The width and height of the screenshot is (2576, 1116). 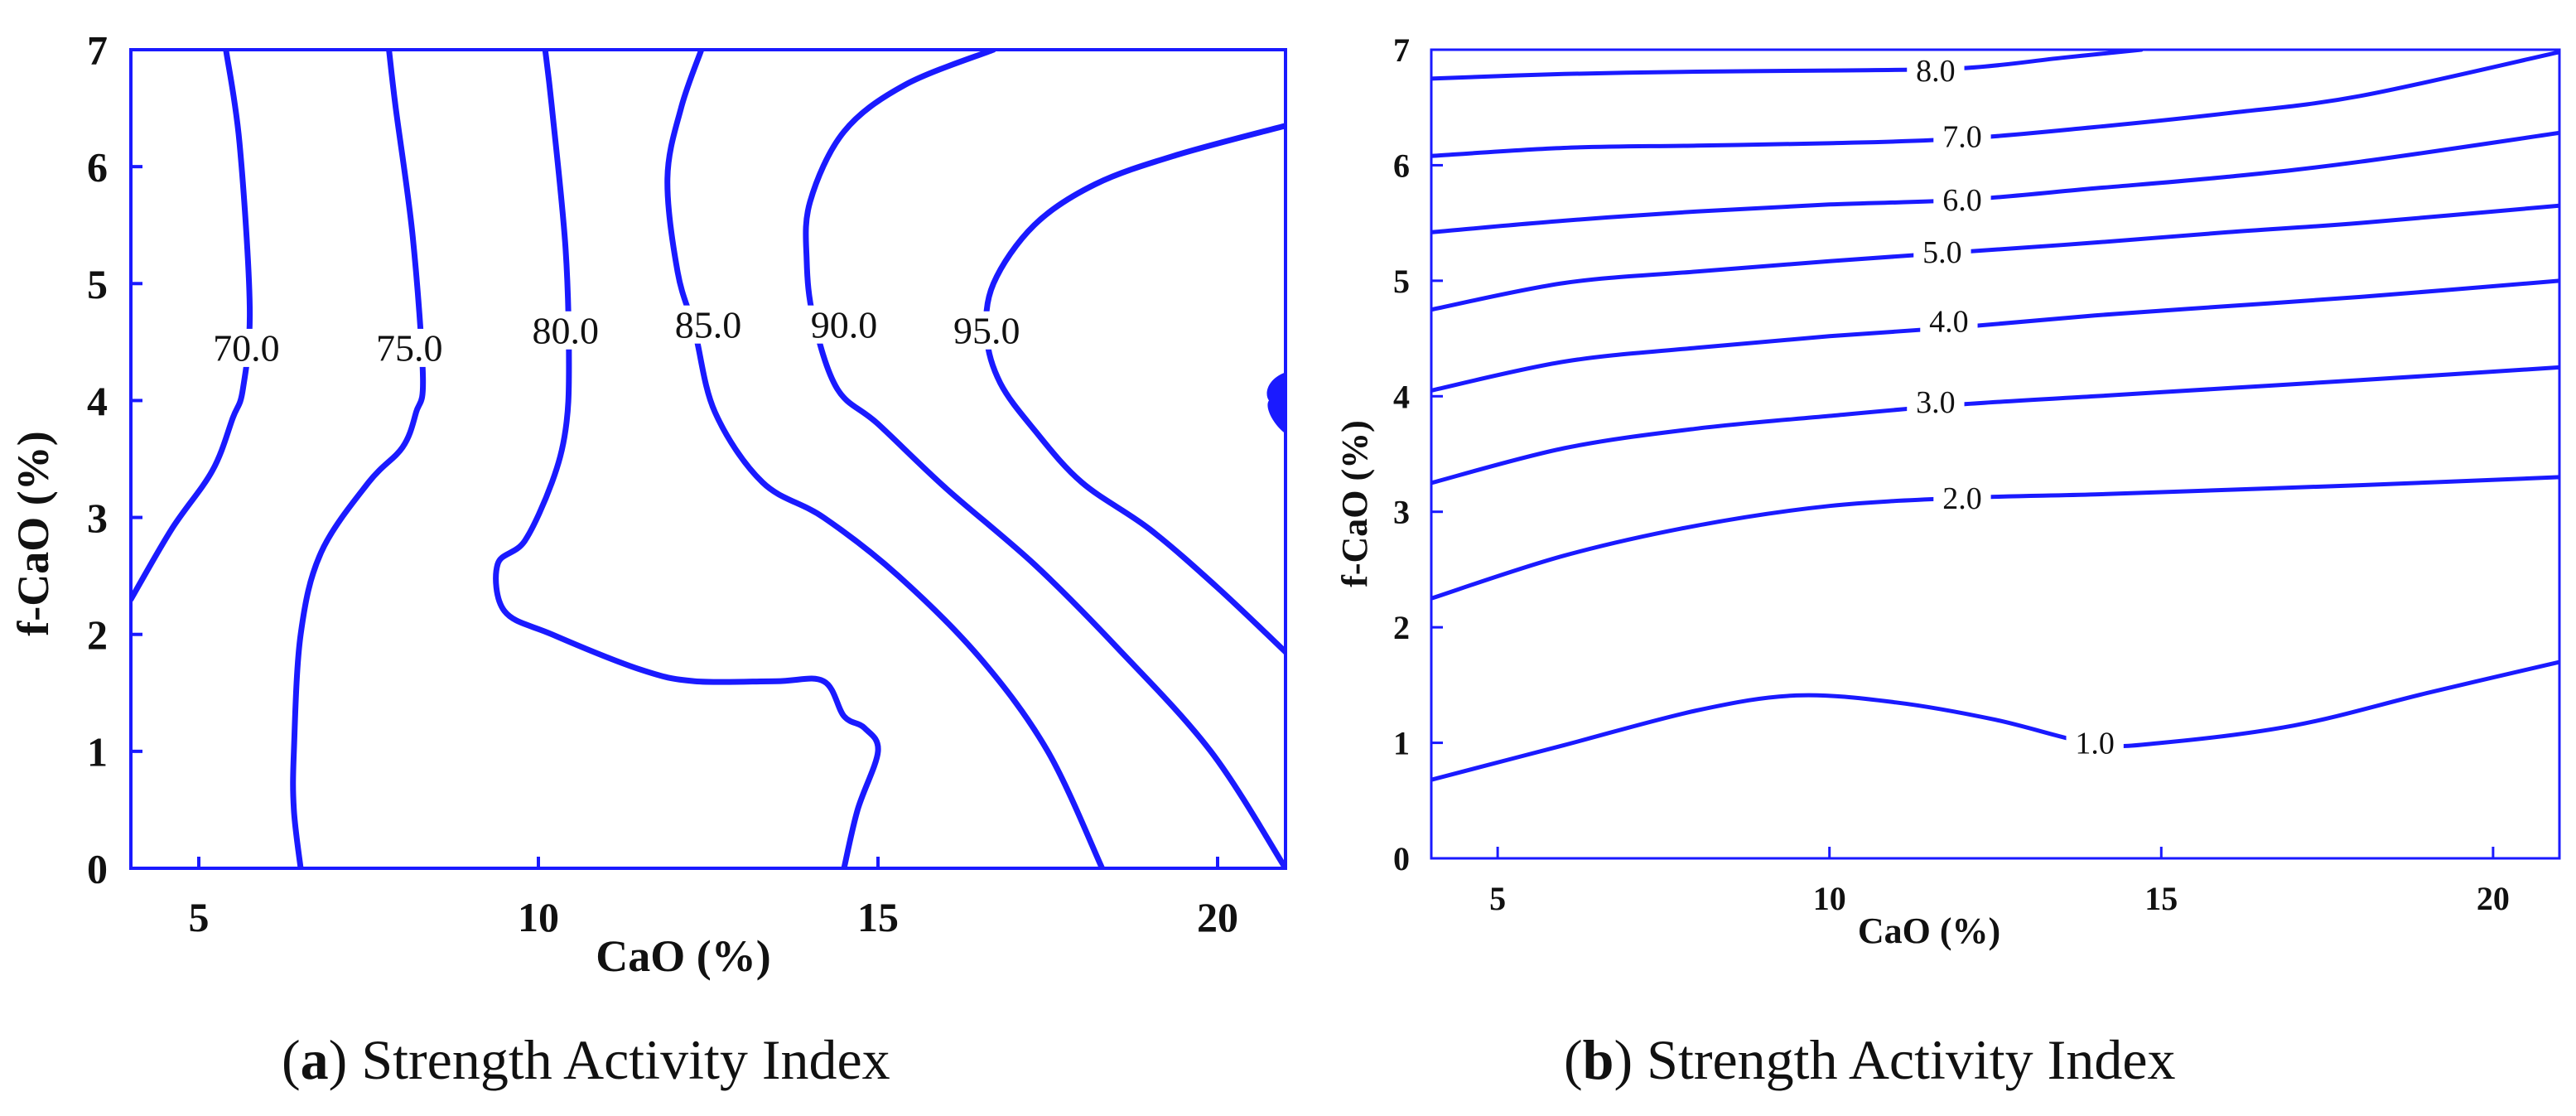 I want to click on contour-line-8.0, so click(x=1788, y=66).